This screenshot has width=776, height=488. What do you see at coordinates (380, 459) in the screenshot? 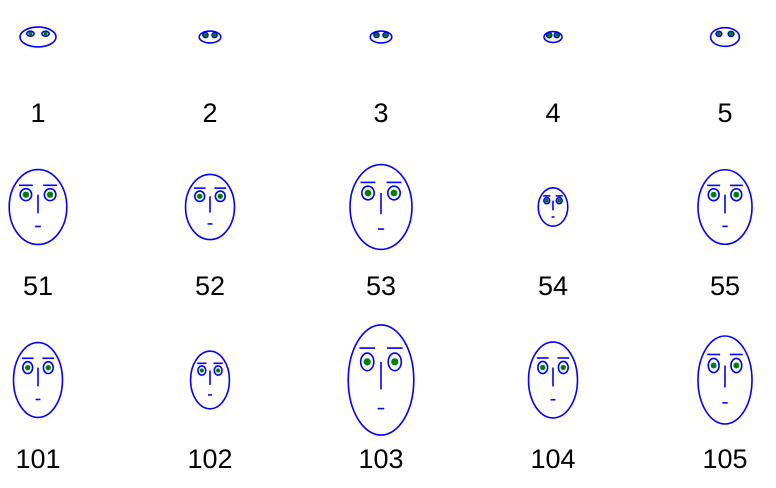
I see `face-label-103: 103` at bounding box center [380, 459].